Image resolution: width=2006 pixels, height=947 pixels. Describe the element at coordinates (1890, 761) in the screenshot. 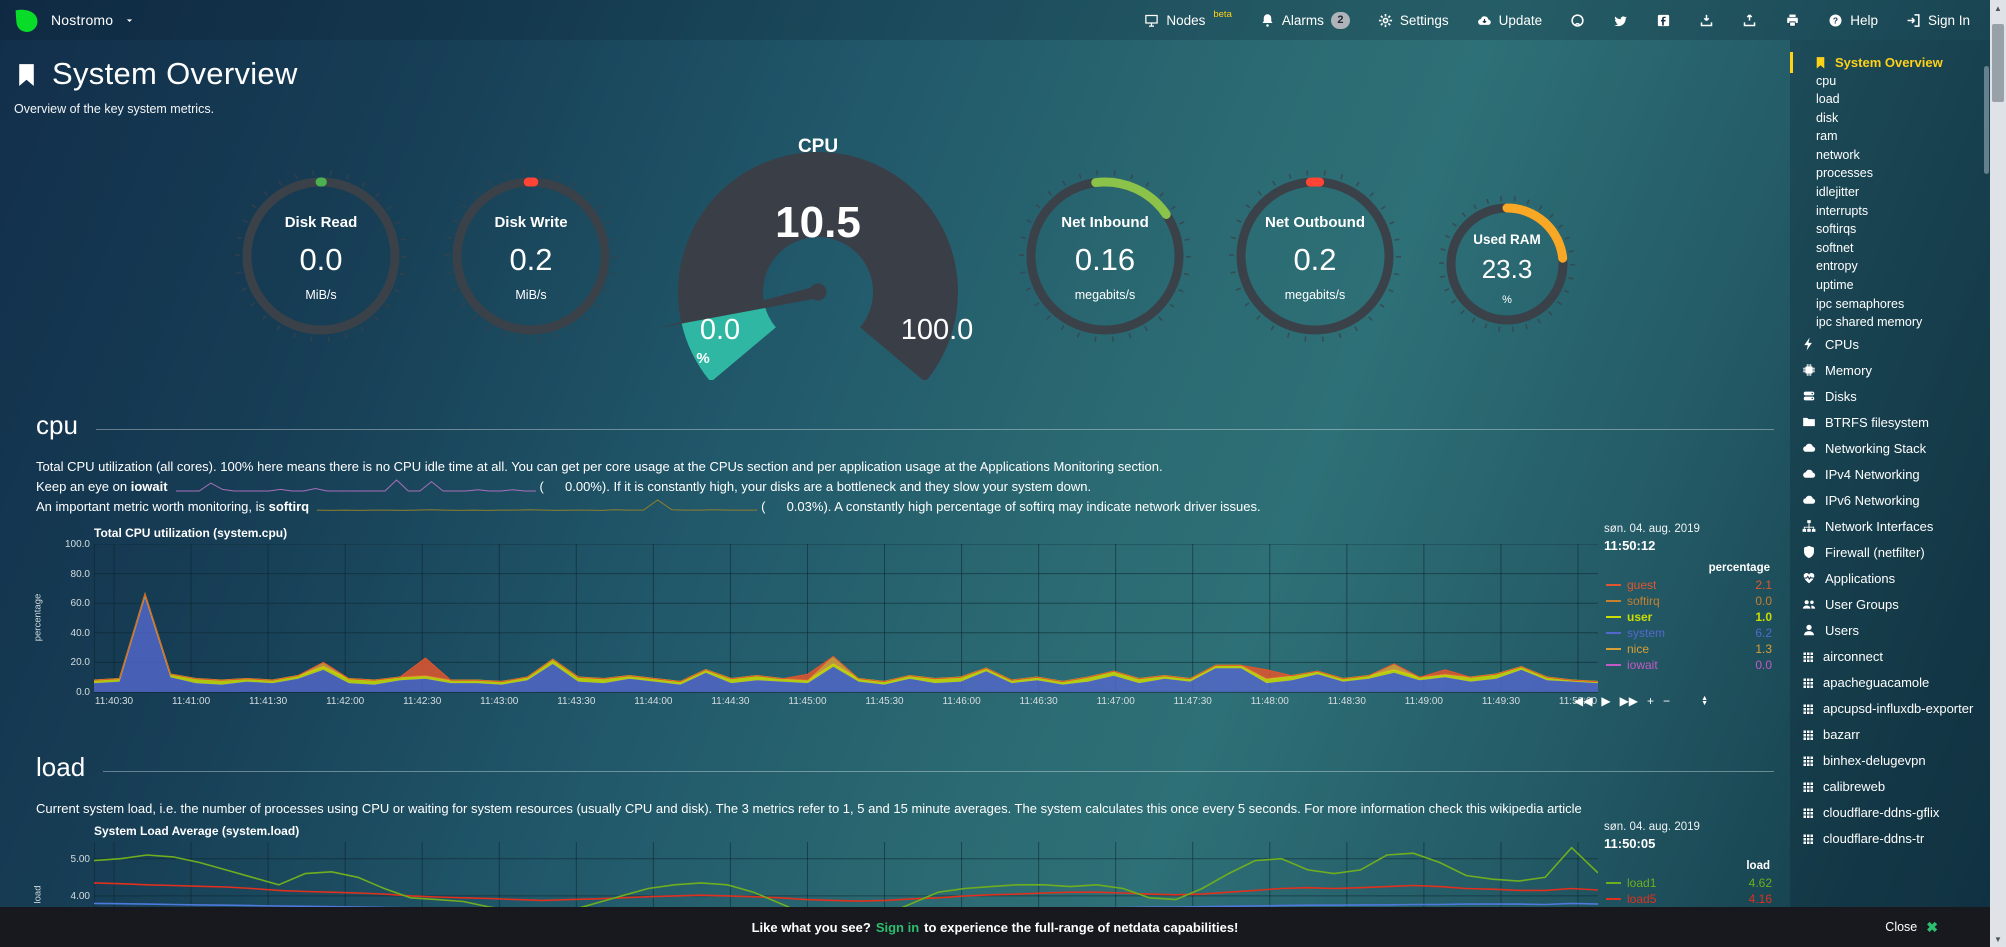

I see `sidebar-item-binhex-delugevpn: binhex-delugevpn` at that location.